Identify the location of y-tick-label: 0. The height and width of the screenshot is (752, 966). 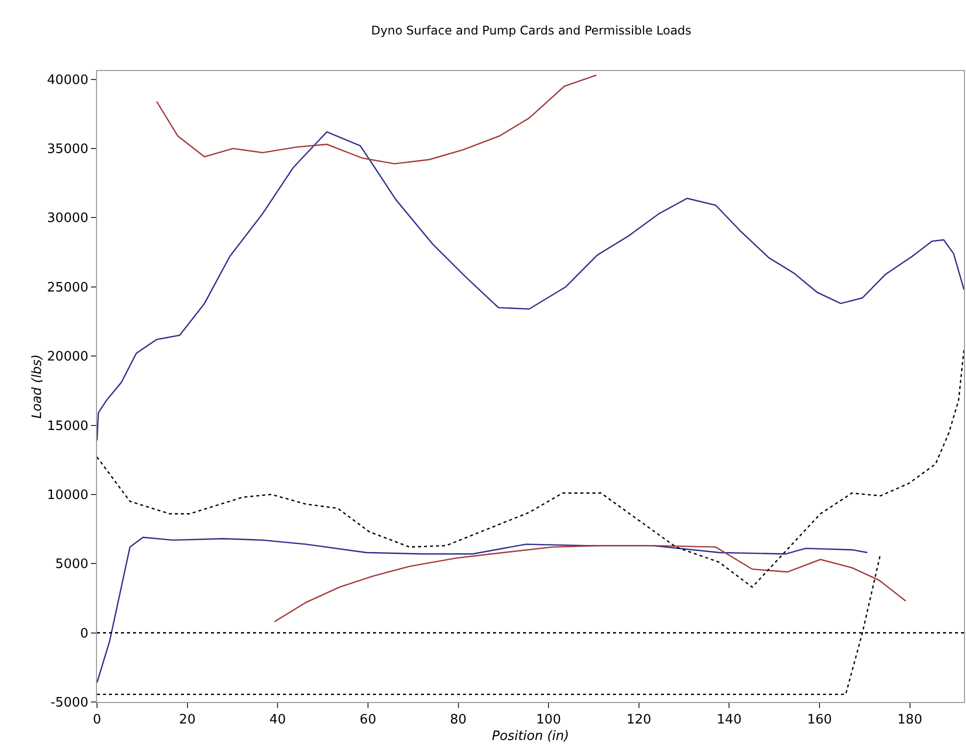
(84, 634).